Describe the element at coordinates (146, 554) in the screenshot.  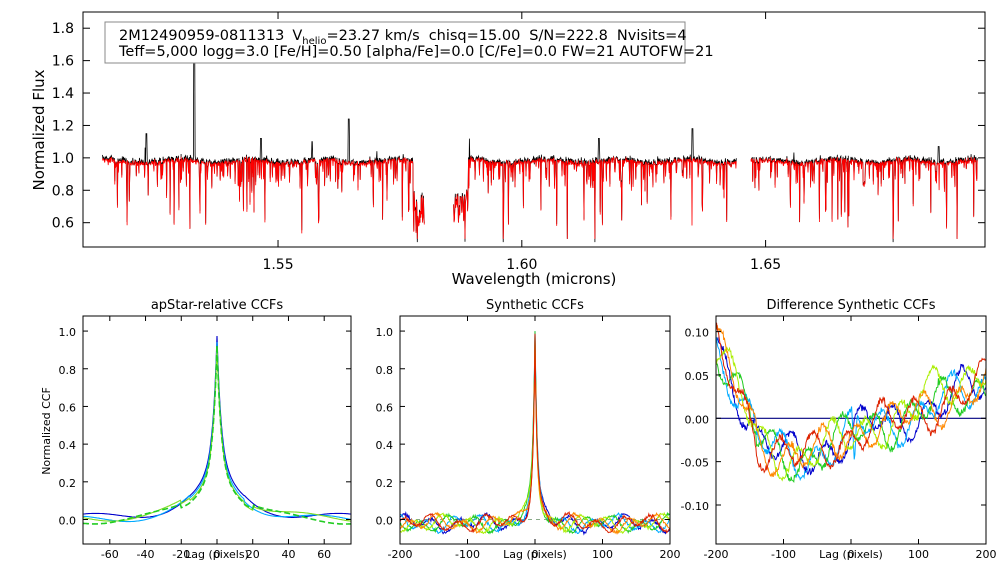
I see `x-tick-label: -40` at that location.